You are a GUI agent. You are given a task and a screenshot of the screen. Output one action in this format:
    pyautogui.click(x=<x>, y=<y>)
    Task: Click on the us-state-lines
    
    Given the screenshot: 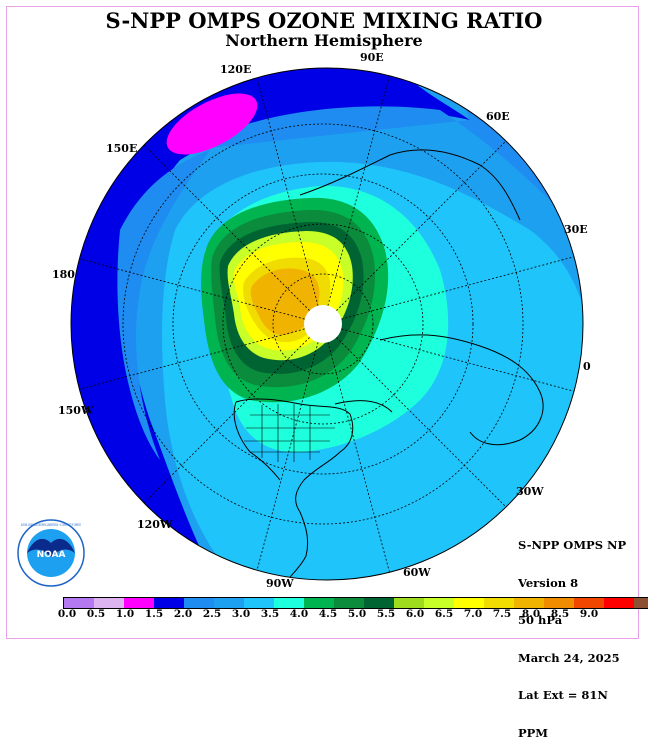 What is the action you would take?
    pyautogui.click(x=289, y=433)
    